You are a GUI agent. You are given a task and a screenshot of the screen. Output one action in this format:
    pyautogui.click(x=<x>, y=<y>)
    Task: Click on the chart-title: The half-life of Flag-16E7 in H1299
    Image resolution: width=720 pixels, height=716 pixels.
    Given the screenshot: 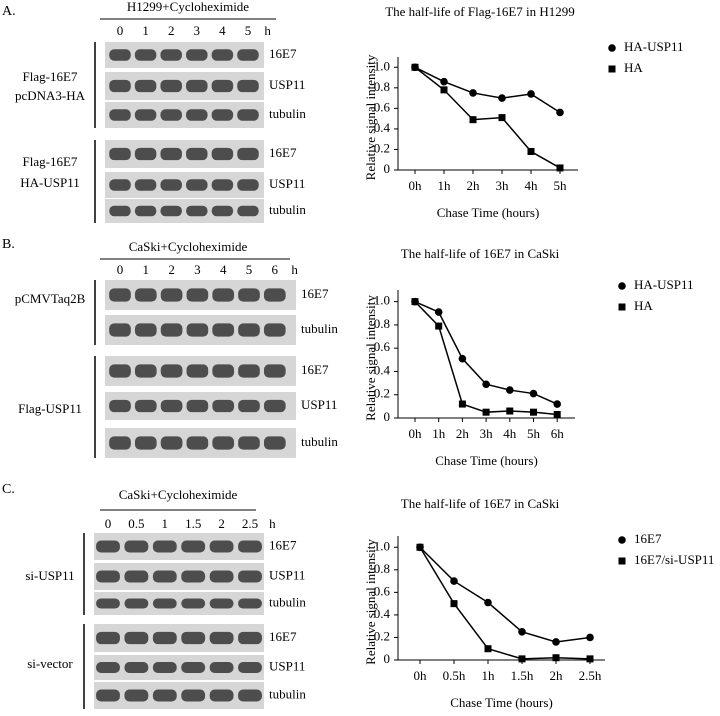 What is the action you would take?
    pyautogui.click(x=480, y=11)
    